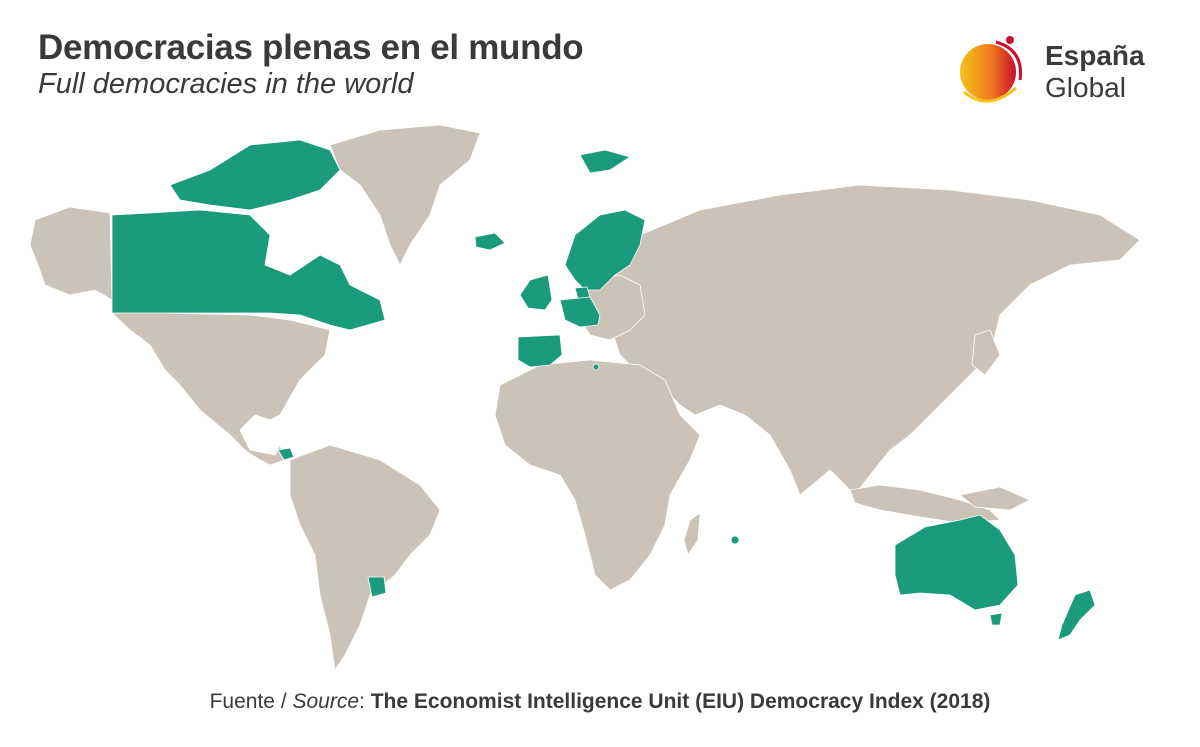 Image resolution: width=1200 pixels, height=747 pixels. What do you see at coordinates (71, 253) in the screenshot?
I see `region-alaska` at bounding box center [71, 253].